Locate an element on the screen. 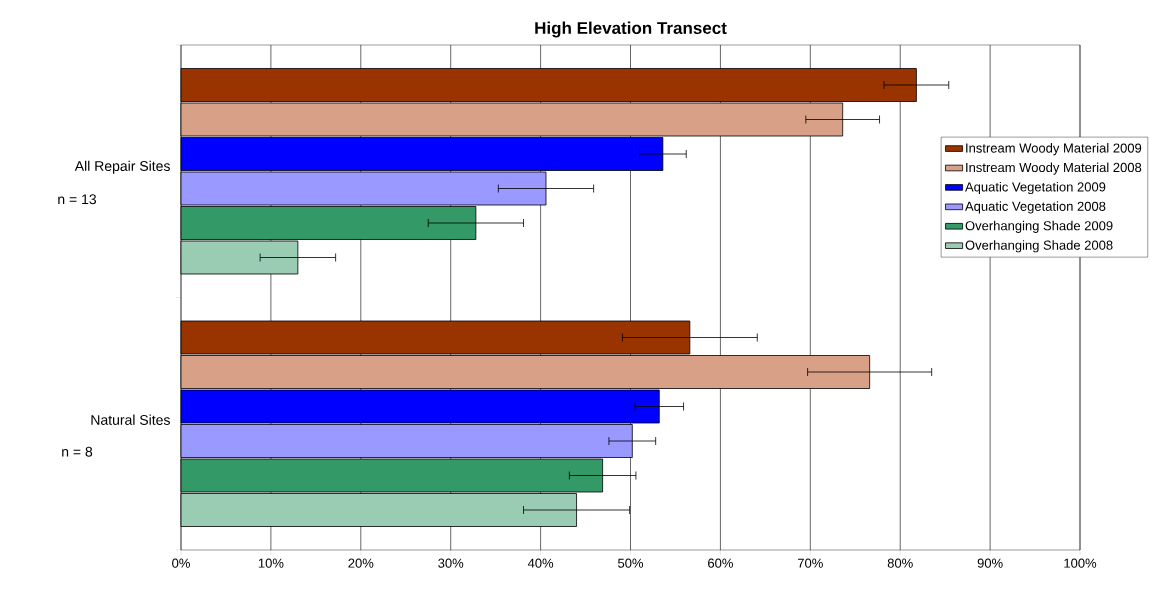 This screenshot has width=1150, height=594. chart-title: High Elevation Transect is located at coordinates (631, 29).